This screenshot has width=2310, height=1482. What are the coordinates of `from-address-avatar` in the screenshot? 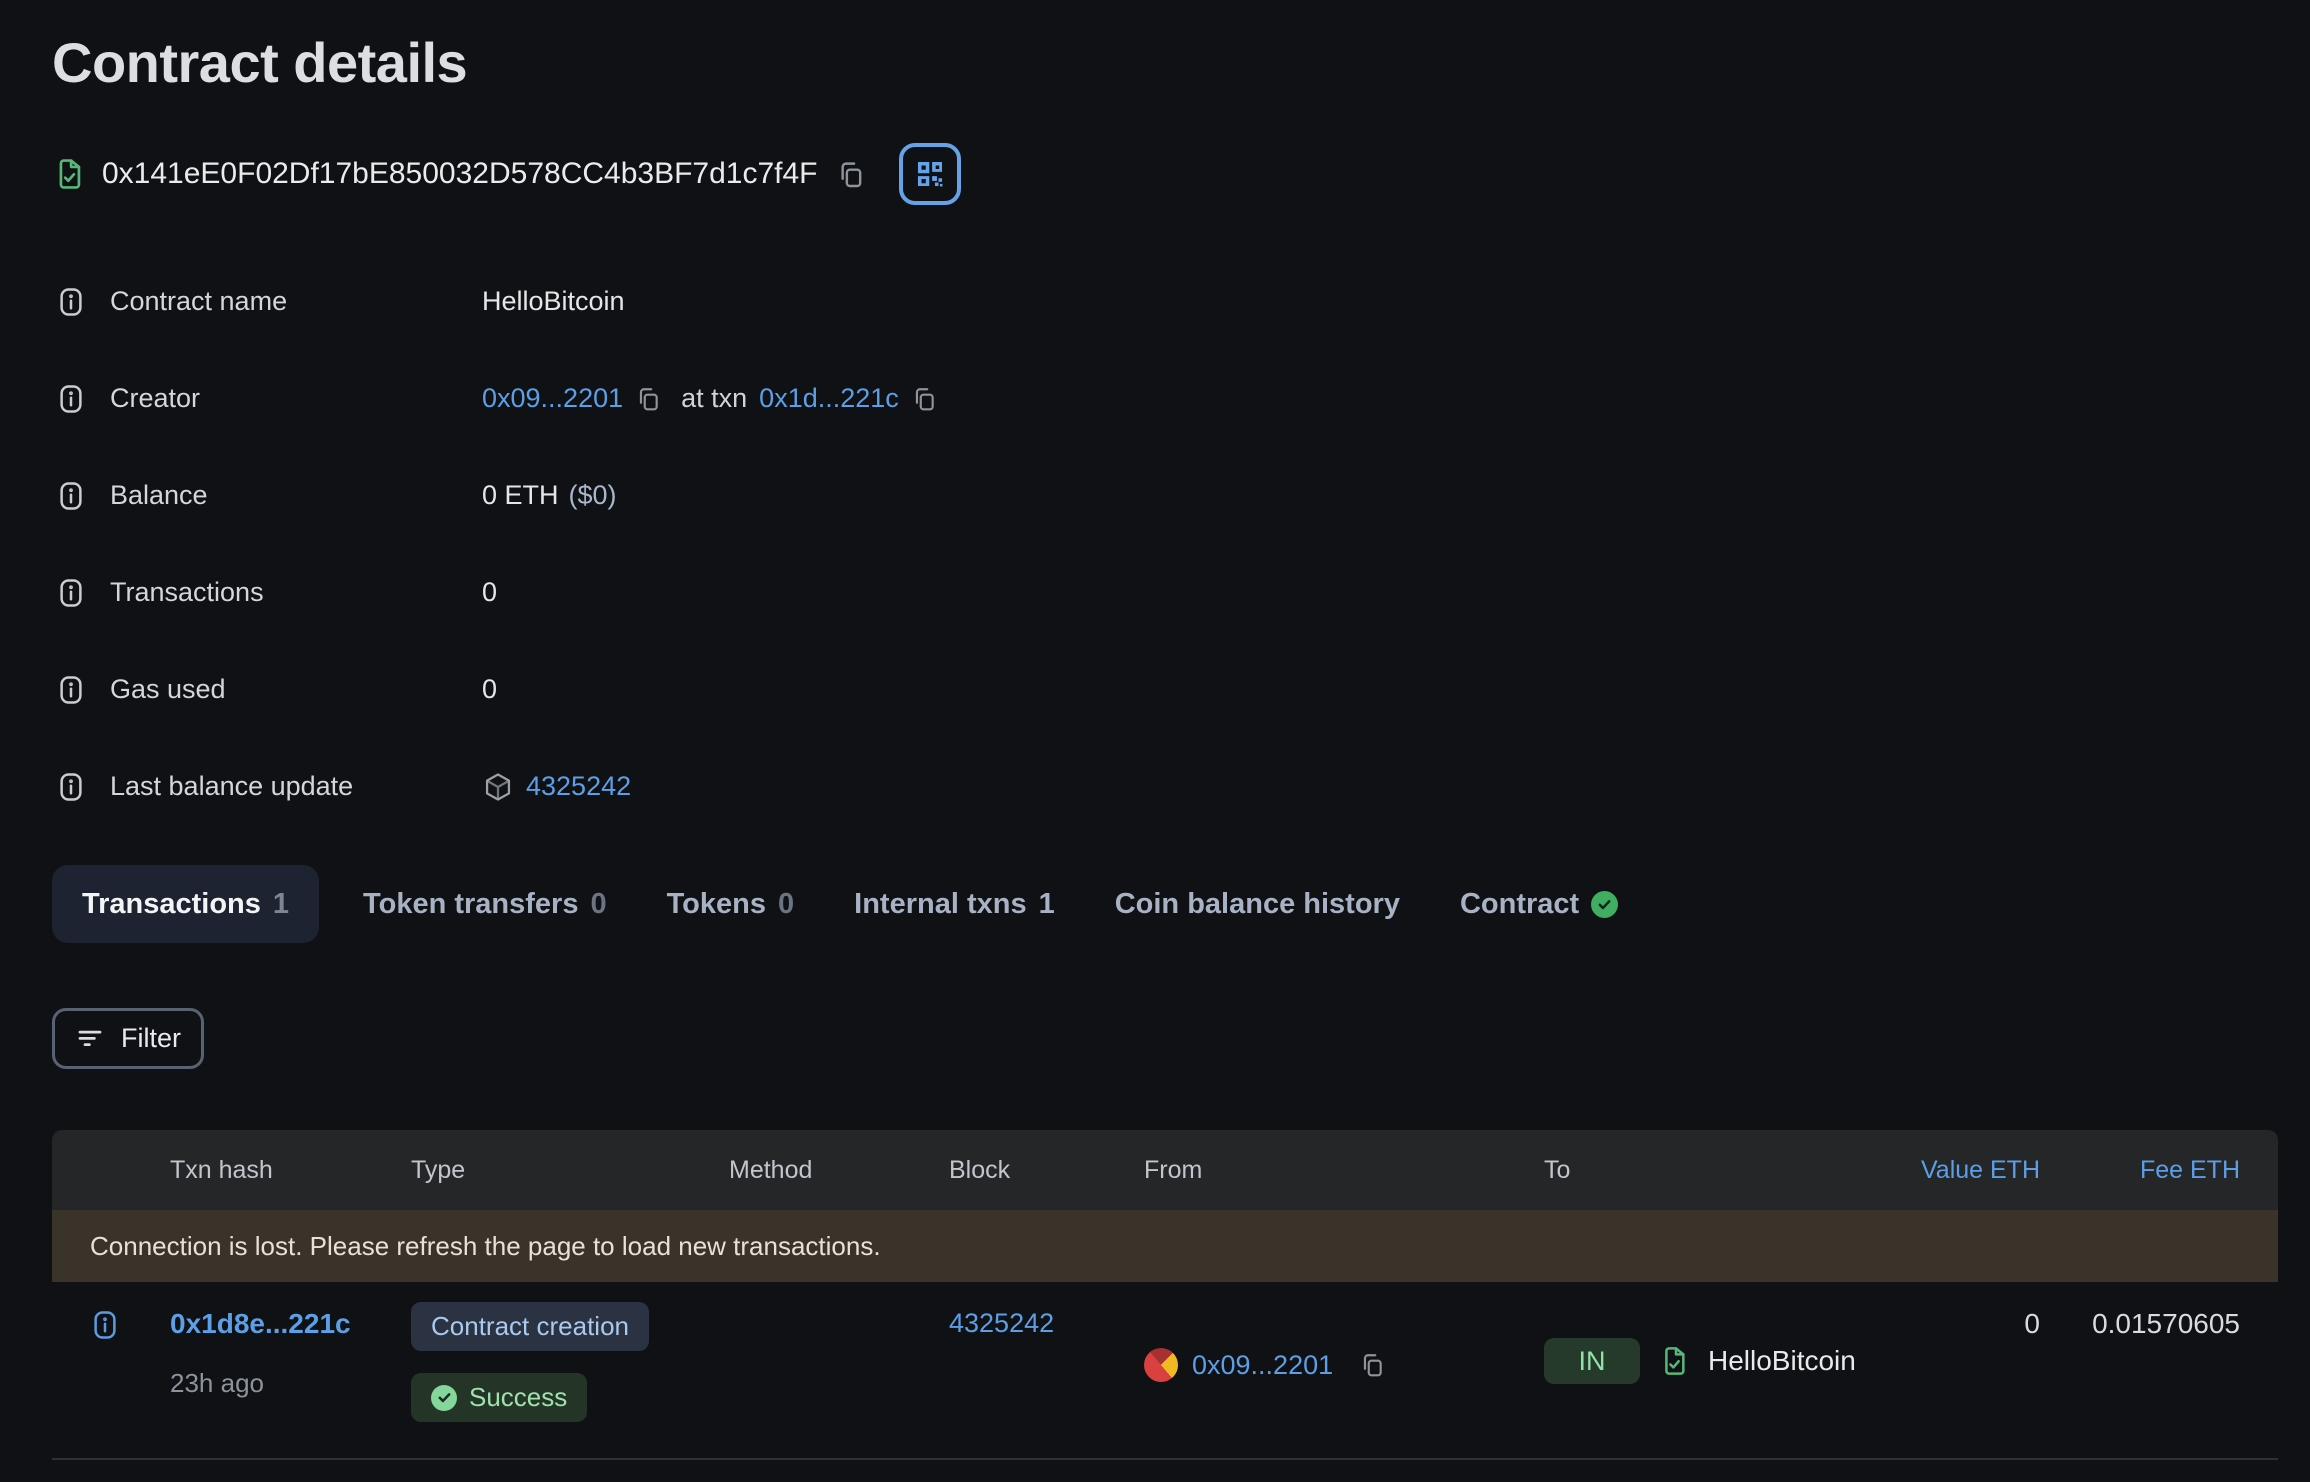 It's located at (1161, 1365).